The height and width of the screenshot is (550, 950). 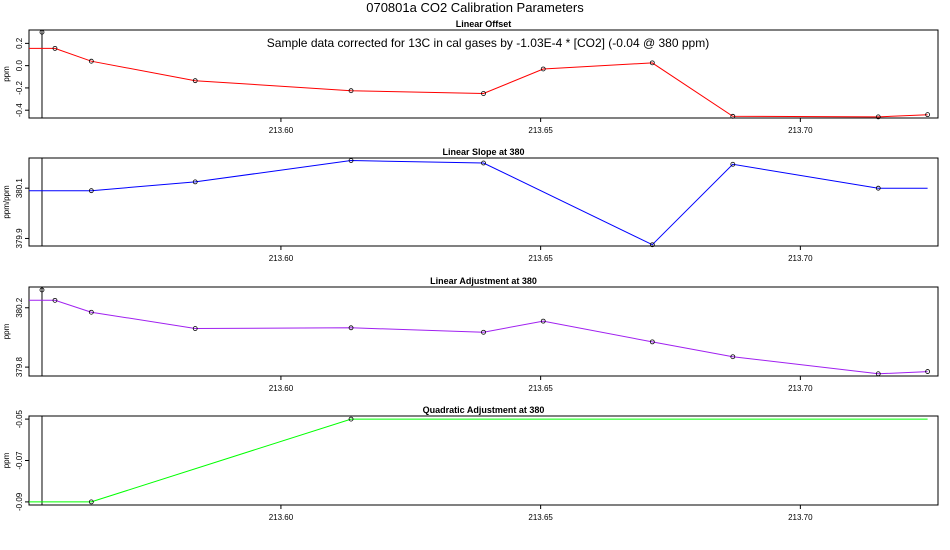 What do you see at coordinates (19, 66) in the screenshot?
I see `y-tick-label: 0.0` at bounding box center [19, 66].